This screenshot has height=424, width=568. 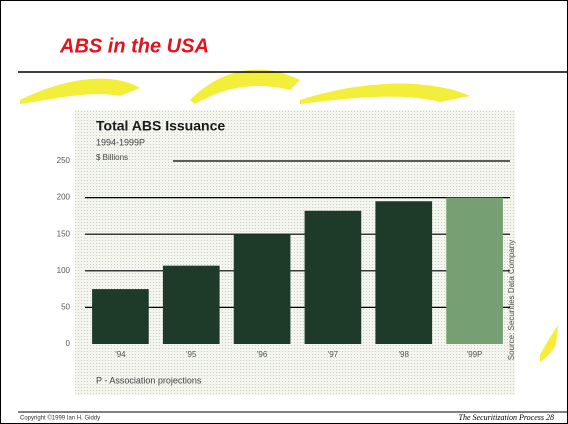 I want to click on y-tick-label: 250, so click(x=64, y=160).